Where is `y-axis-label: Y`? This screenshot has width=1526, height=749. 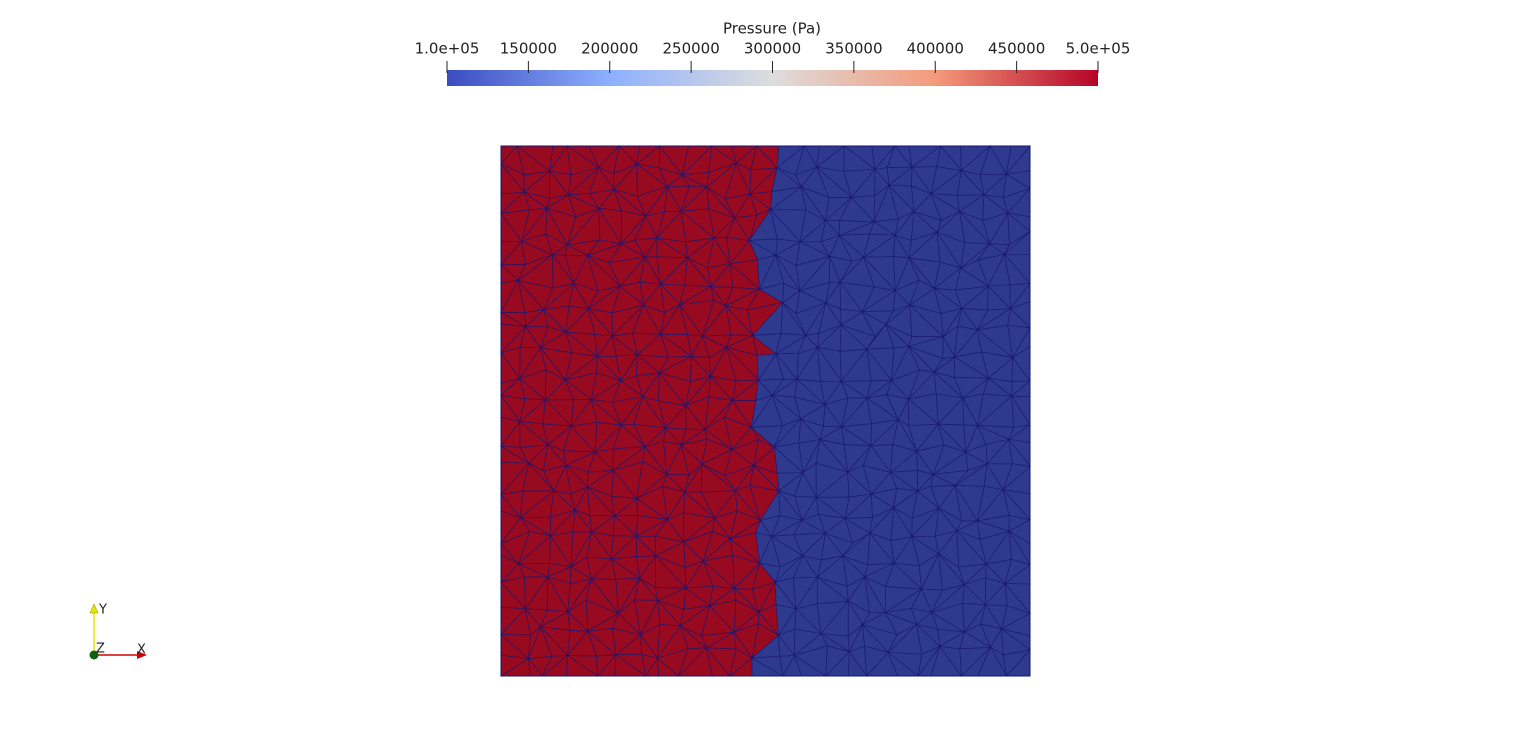
y-axis-label: Y is located at coordinates (102, 610).